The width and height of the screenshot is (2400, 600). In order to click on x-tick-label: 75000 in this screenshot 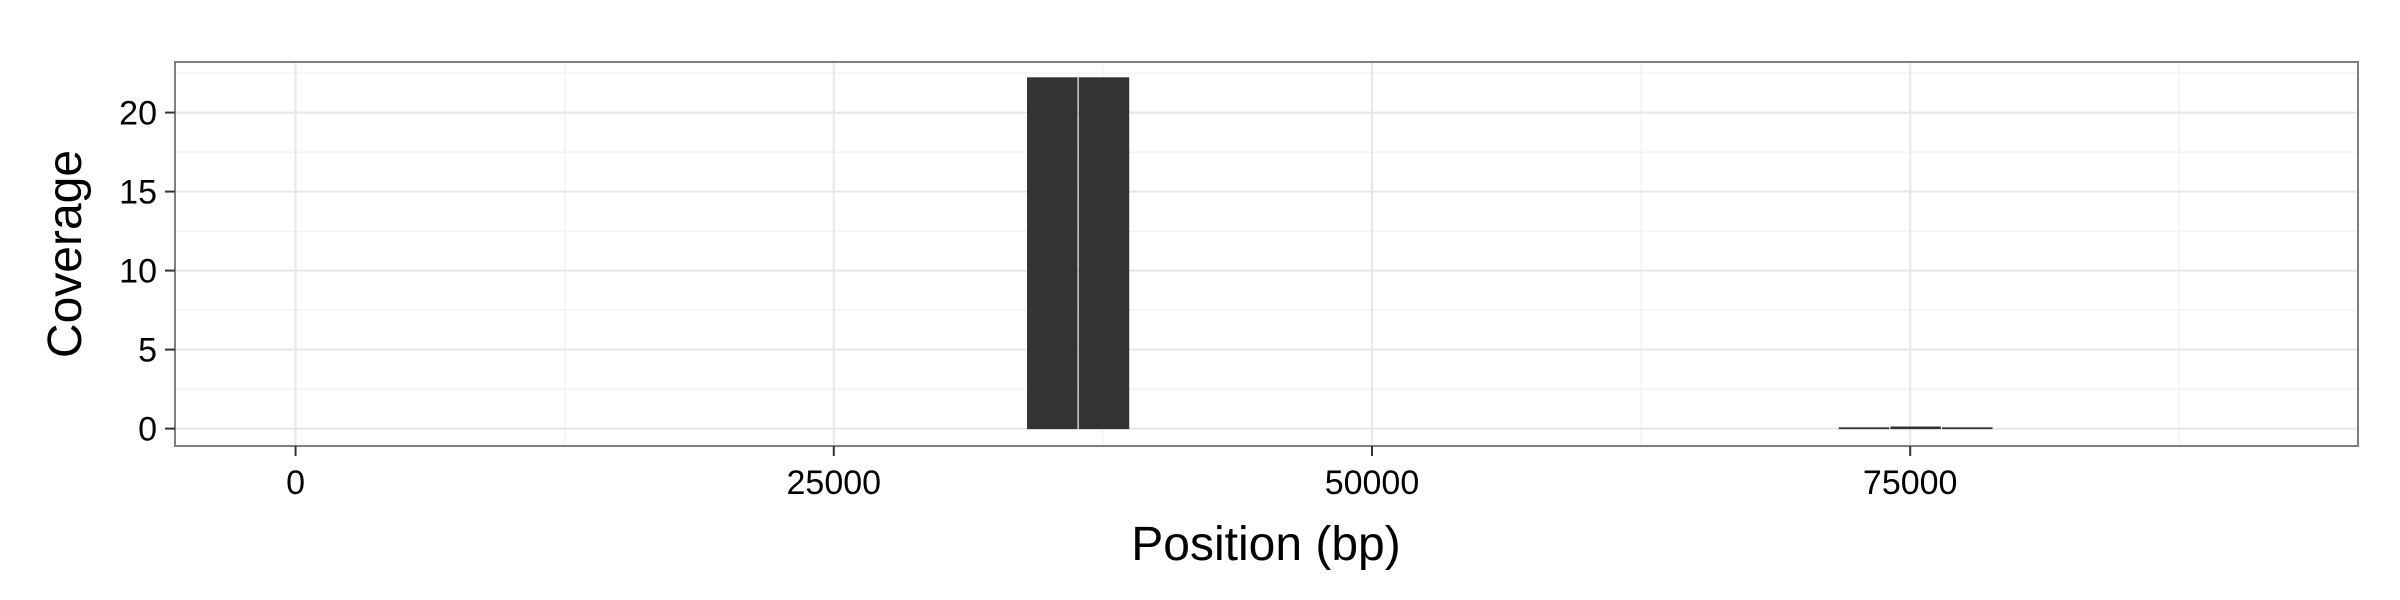, I will do `click(1910, 483)`.